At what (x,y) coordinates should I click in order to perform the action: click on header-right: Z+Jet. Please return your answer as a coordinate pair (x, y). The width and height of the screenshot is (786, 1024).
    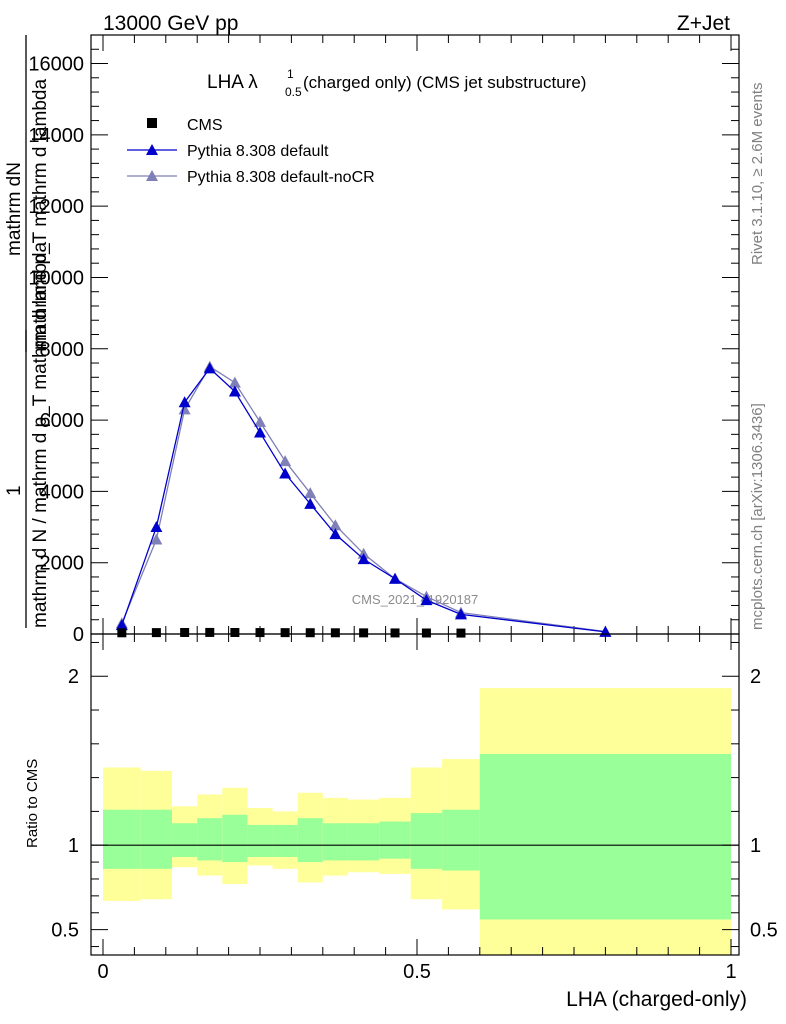
    Looking at the image, I should click on (703, 23).